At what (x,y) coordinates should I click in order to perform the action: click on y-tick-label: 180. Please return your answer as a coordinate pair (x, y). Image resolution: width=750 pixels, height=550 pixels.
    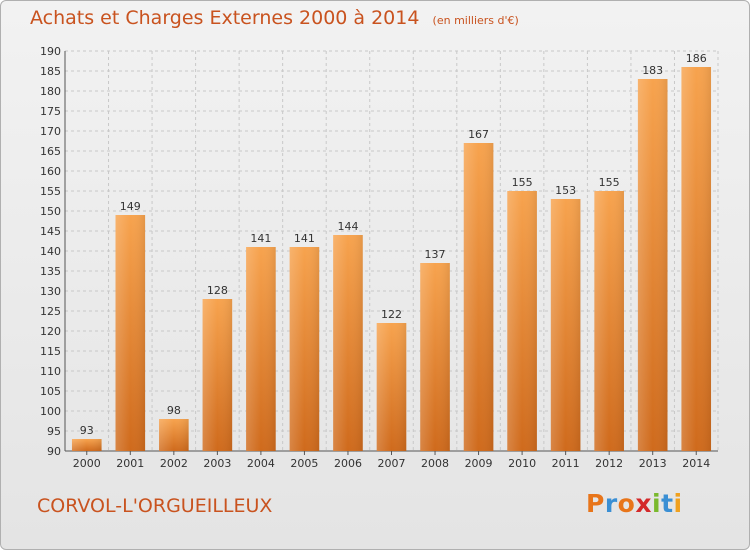
    Looking at the image, I should click on (50, 91).